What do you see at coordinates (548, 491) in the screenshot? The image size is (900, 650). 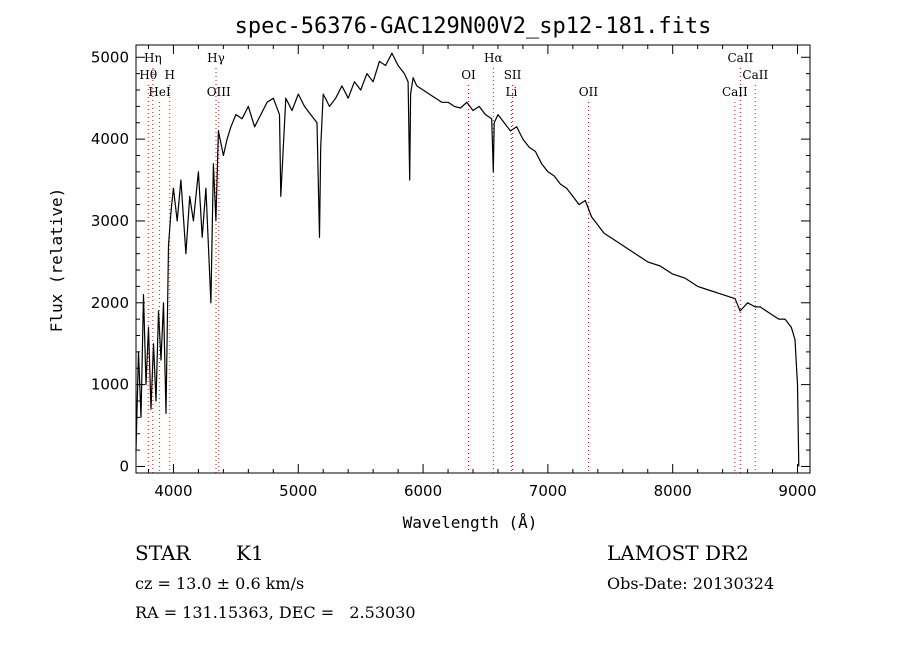 I see `x-tick-label: 7000` at bounding box center [548, 491].